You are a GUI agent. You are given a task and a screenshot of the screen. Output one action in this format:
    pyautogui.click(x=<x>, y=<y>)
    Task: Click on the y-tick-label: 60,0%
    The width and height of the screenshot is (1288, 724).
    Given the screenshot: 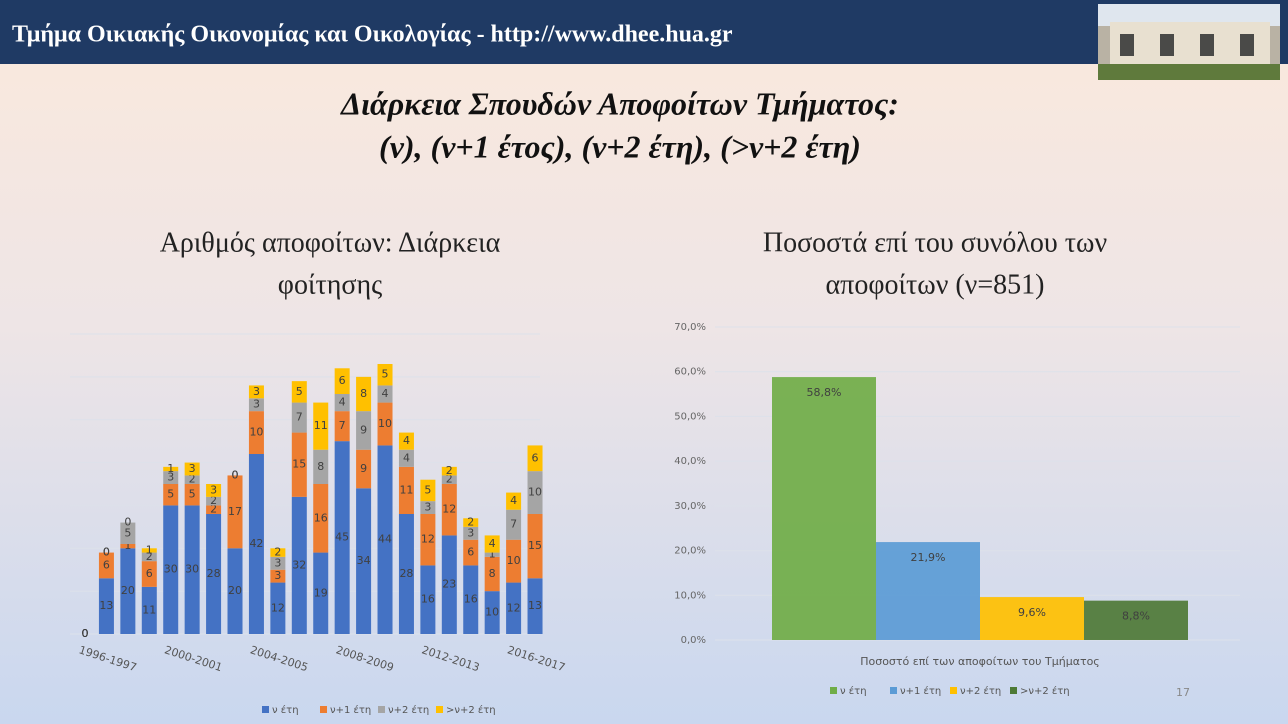 What is the action you would take?
    pyautogui.click(x=690, y=372)
    